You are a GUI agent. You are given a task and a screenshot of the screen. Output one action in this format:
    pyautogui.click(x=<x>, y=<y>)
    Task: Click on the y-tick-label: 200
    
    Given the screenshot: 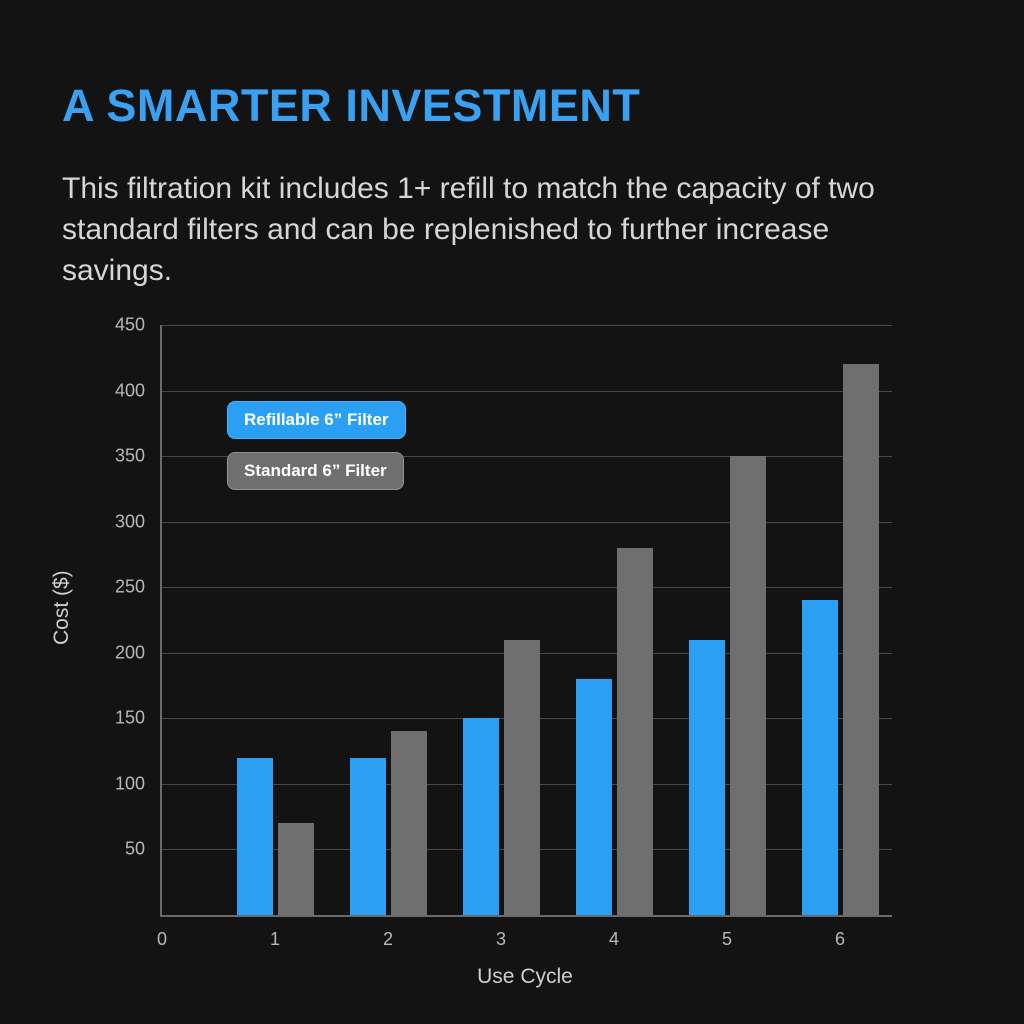 What is the action you would take?
    pyautogui.click(x=129, y=652)
    